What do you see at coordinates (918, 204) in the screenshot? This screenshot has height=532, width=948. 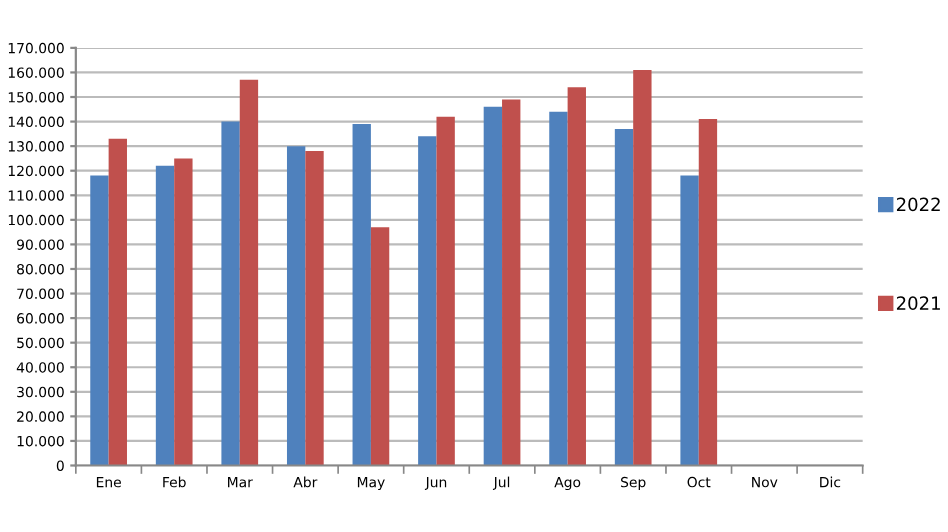 I see `legend-label: 2022` at bounding box center [918, 204].